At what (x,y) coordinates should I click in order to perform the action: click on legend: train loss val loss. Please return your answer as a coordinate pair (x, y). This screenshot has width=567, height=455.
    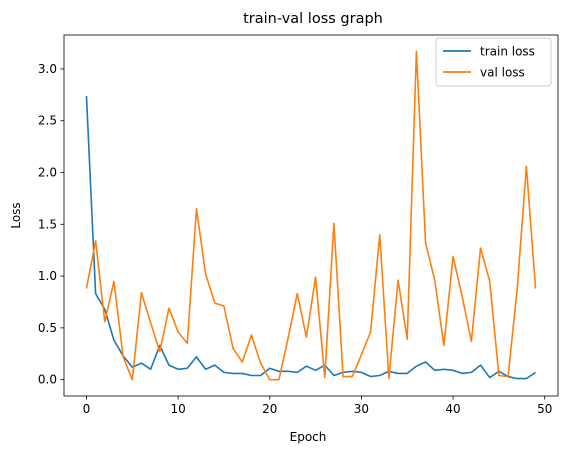
    Looking at the image, I should click on (493, 62).